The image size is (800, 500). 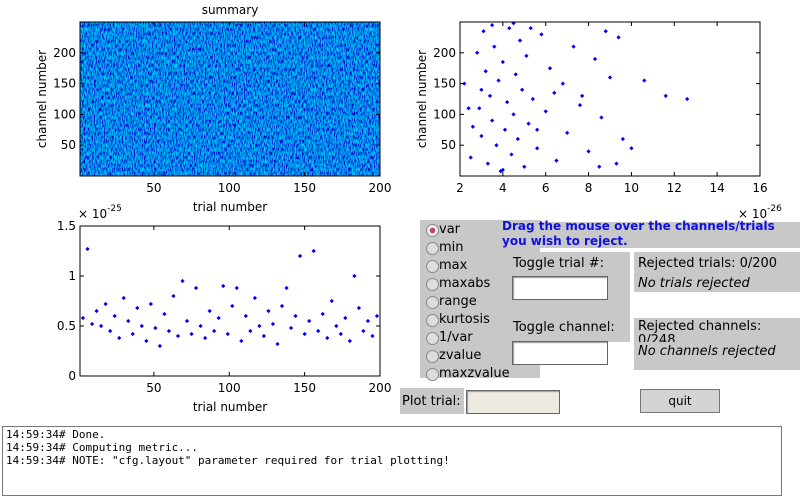 I want to click on plot-title: summary, so click(x=230, y=10).